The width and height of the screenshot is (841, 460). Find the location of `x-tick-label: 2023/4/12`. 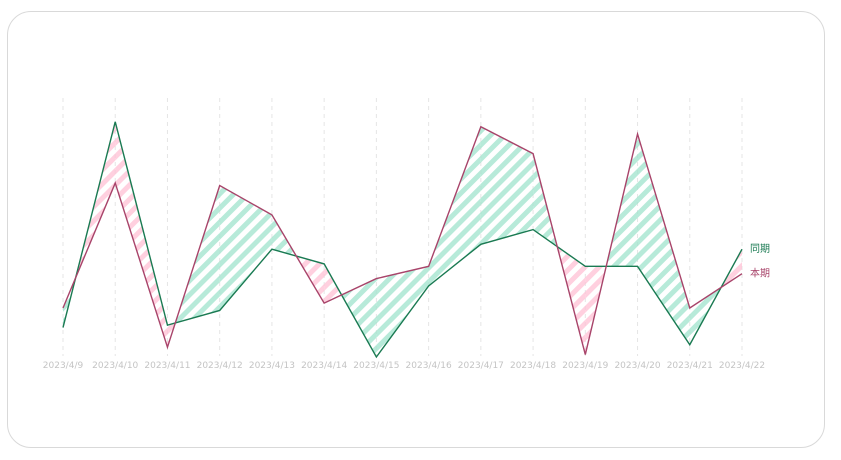

x-tick-label: 2023/4/12 is located at coordinates (220, 366).